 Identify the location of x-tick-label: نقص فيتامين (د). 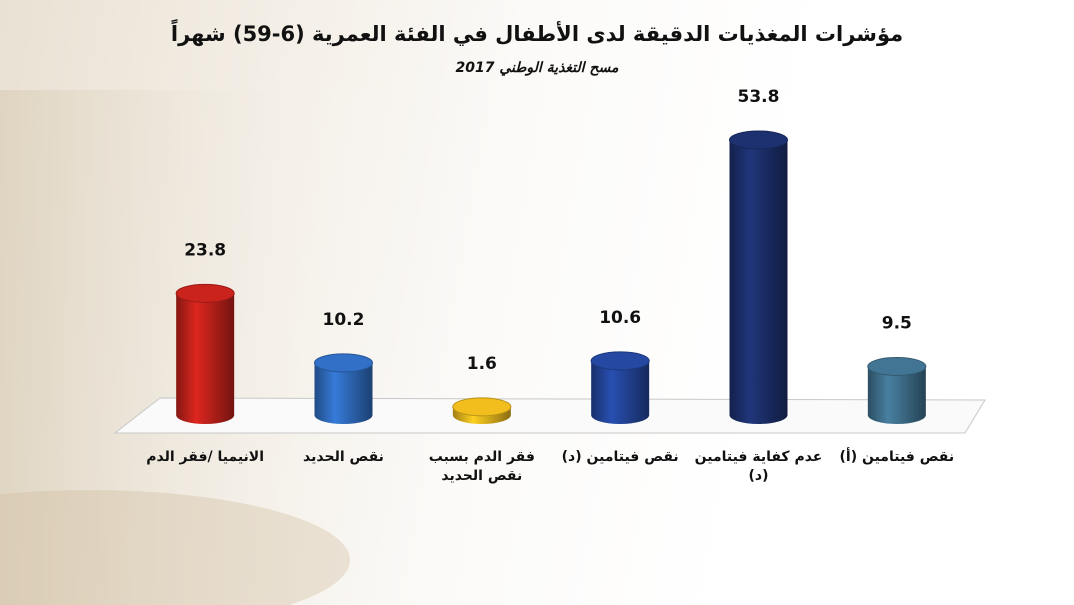
(620, 457).